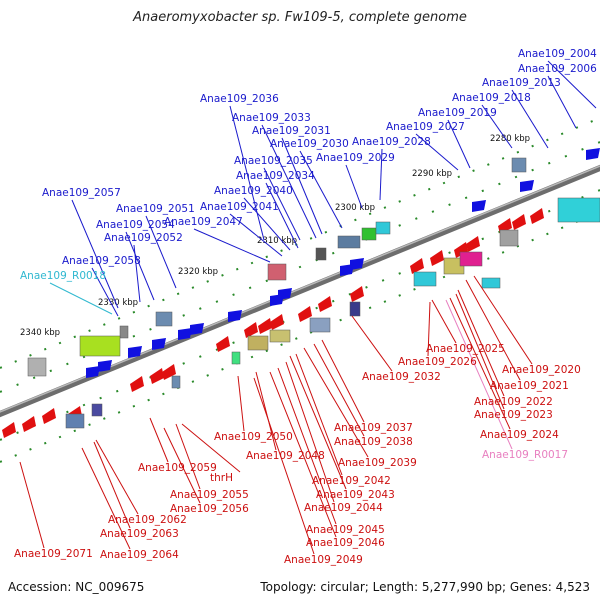 This screenshot has height=600, width=600. What do you see at coordinates (291, 131) in the screenshot?
I see `gene-label-anae109-2031: Anae109_2031` at bounding box center [291, 131].